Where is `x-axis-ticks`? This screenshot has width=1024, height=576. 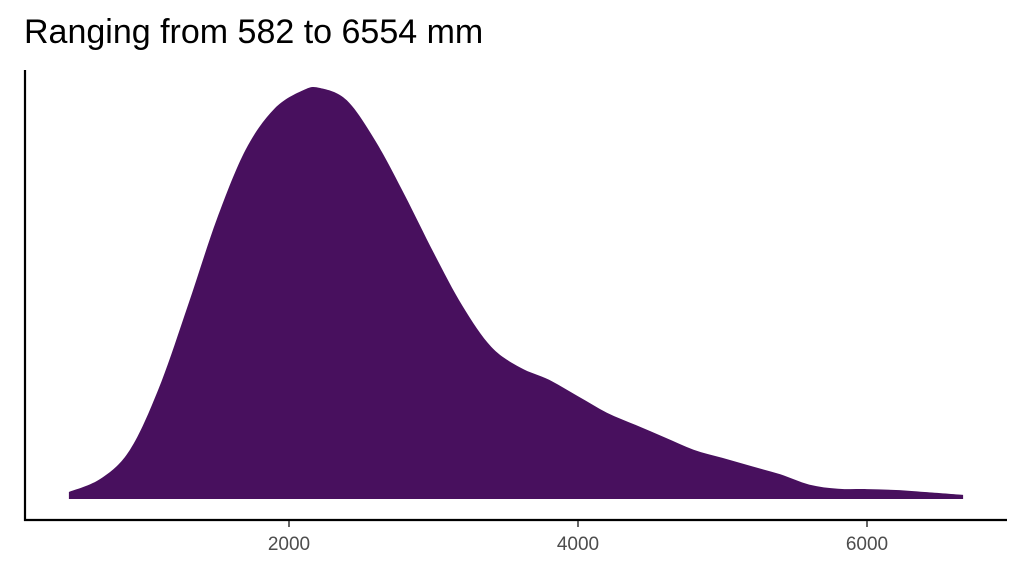 x-axis-ticks is located at coordinates (578, 524).